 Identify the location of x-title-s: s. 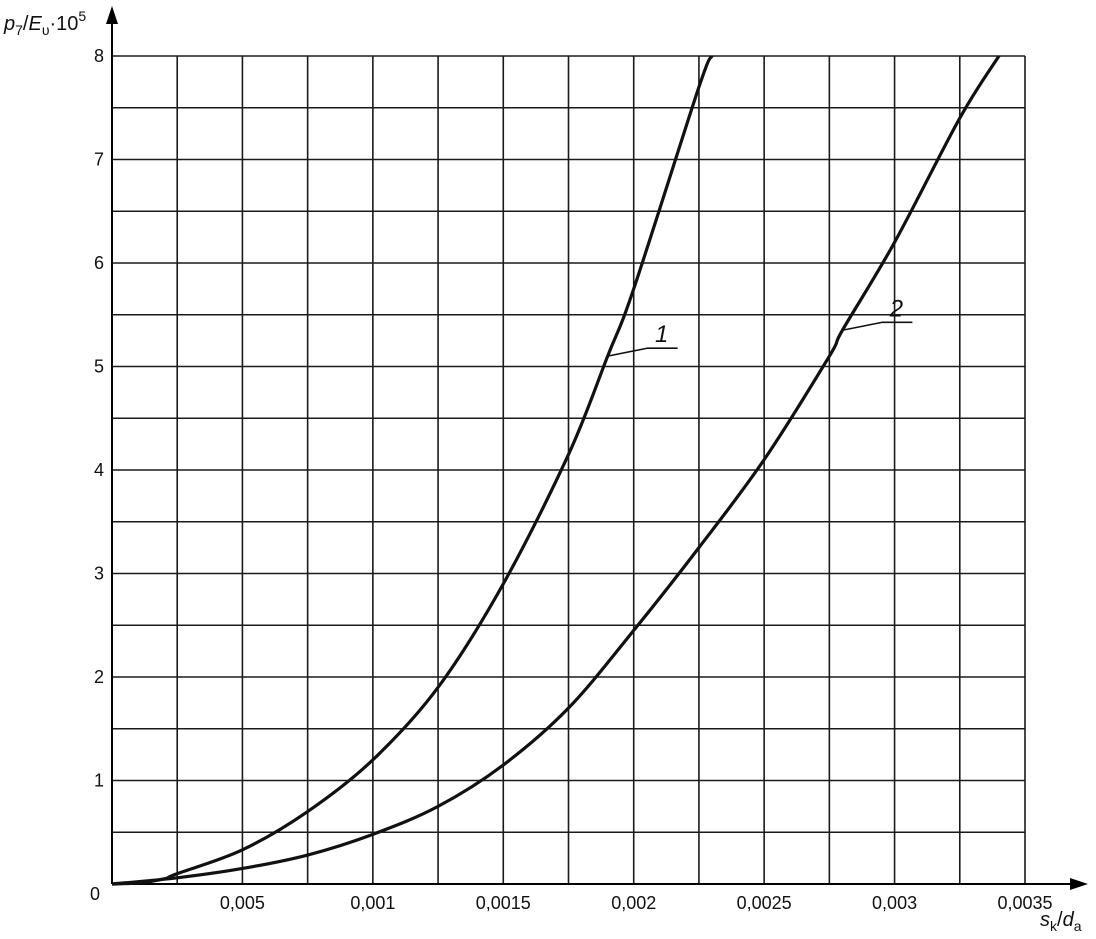
(1045, 920).